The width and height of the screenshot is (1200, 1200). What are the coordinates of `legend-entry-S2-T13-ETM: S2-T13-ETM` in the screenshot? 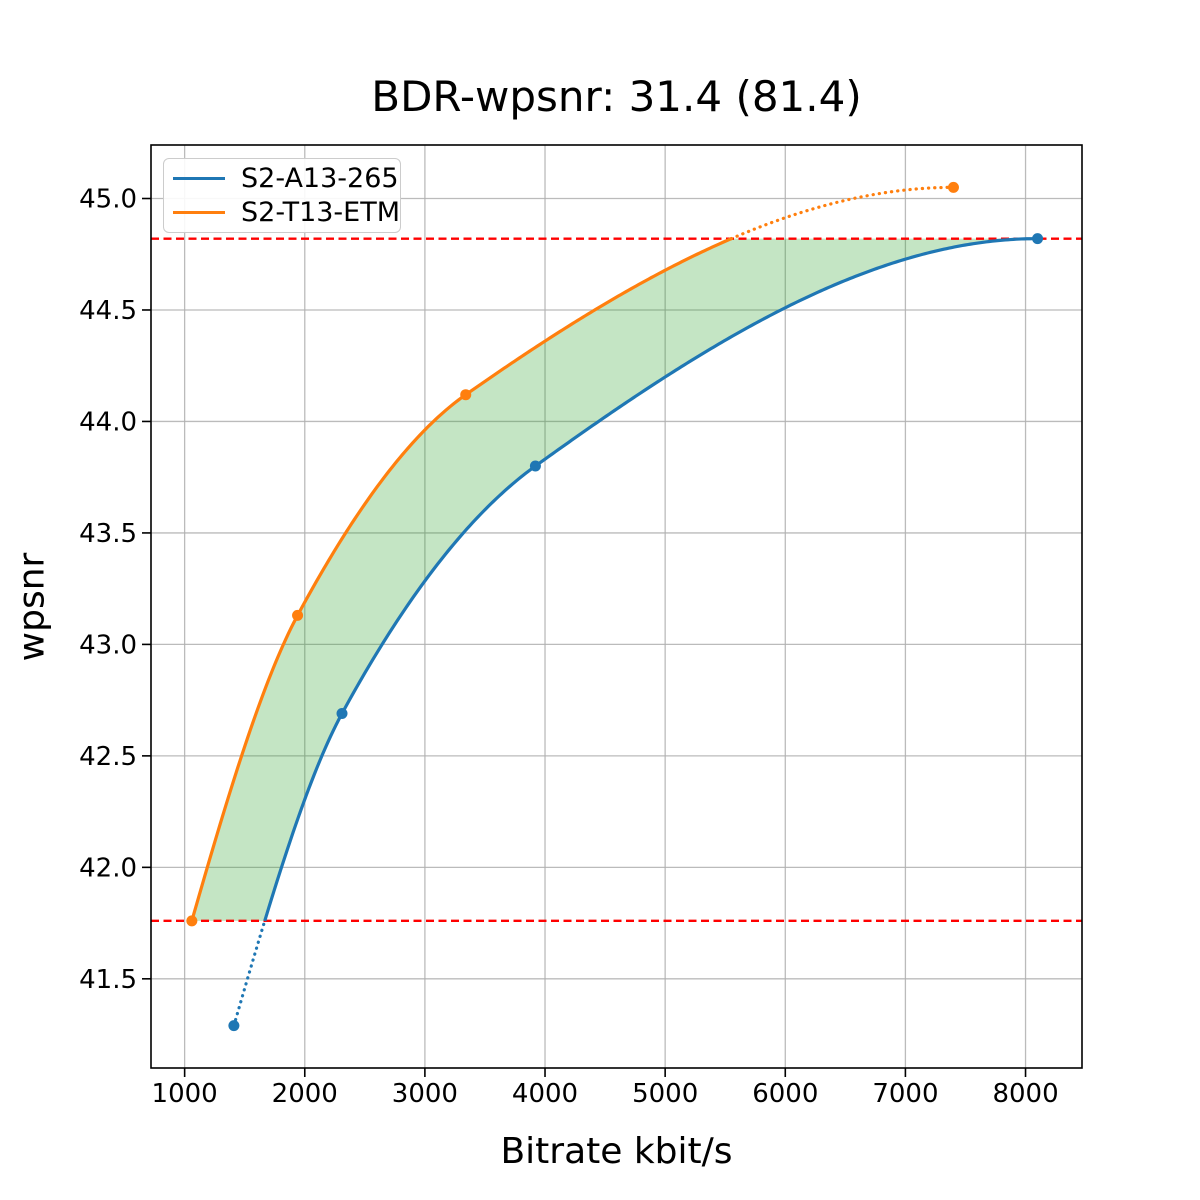 It's located at (282, 213).